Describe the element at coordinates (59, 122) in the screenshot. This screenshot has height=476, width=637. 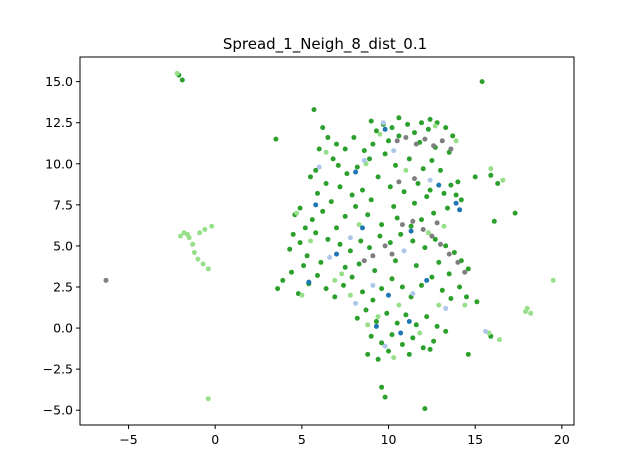
I see `y-tick-label: 12.5` at that location.